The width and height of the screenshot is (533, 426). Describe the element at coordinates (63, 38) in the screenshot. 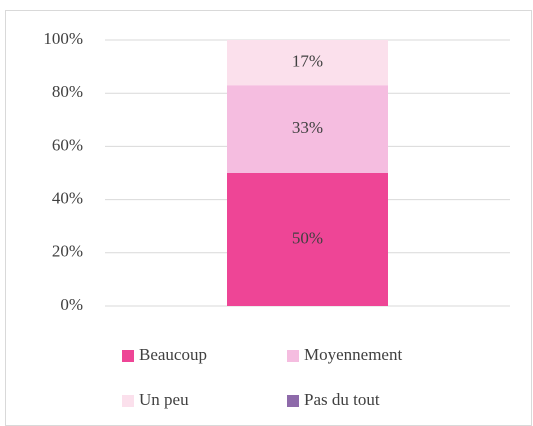

I see `y-tick-label: 100%` at that location.